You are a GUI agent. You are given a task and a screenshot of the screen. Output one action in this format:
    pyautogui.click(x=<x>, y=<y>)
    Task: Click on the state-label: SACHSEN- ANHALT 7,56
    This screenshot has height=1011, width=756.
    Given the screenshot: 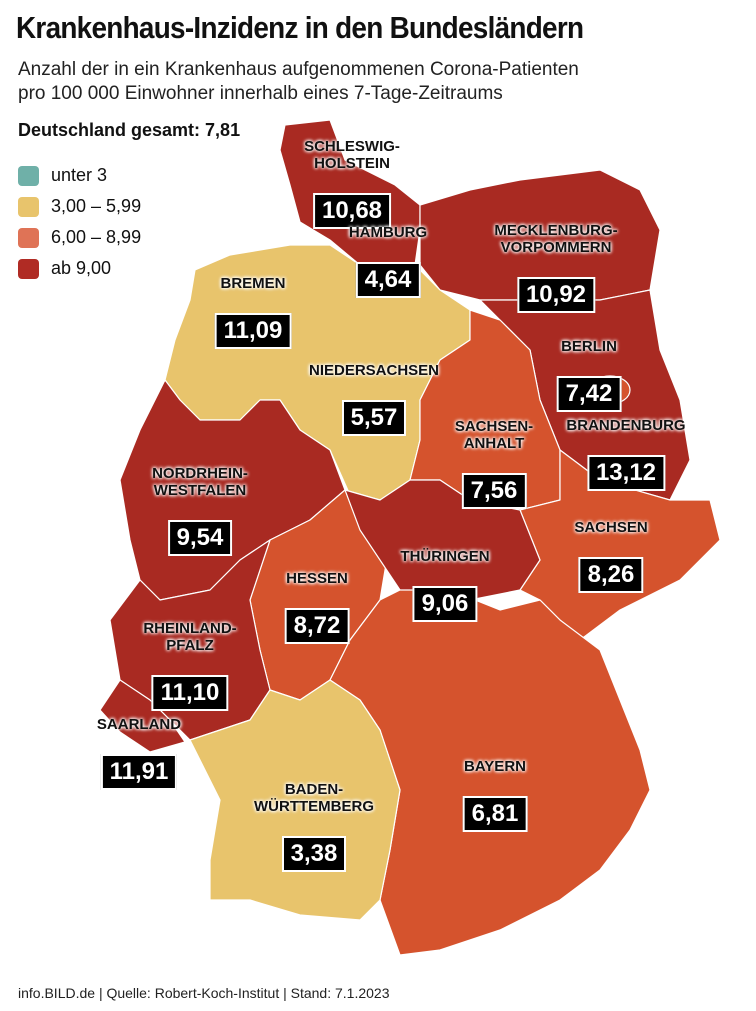 What is the action you would take?
    pyautogui.click(x=494, y=463)
    